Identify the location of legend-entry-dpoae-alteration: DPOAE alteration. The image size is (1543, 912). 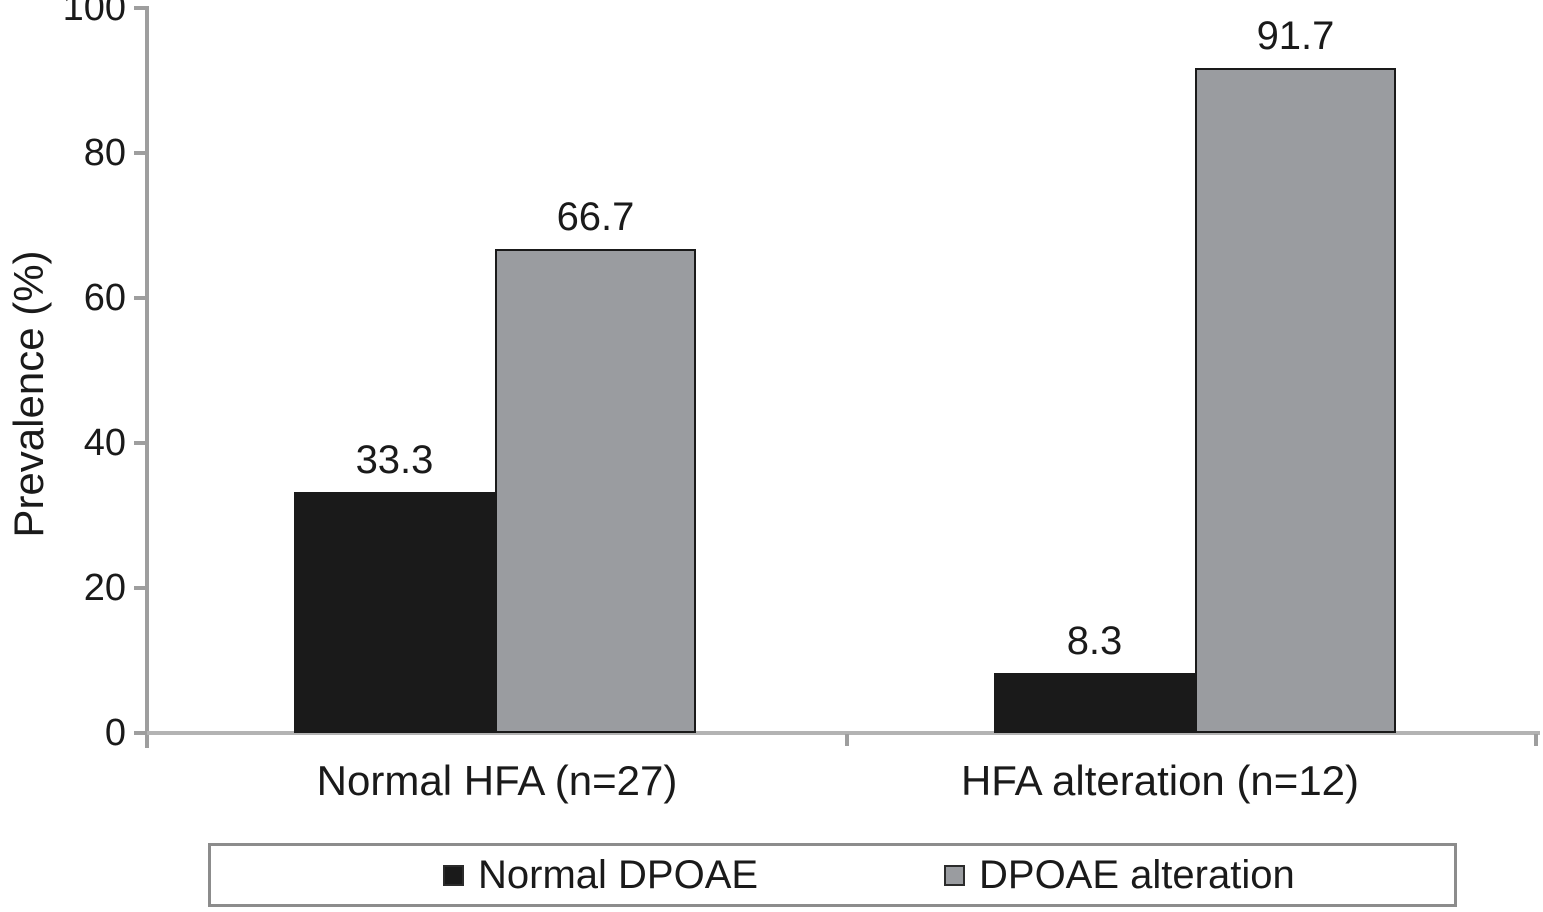
(1119, 875).